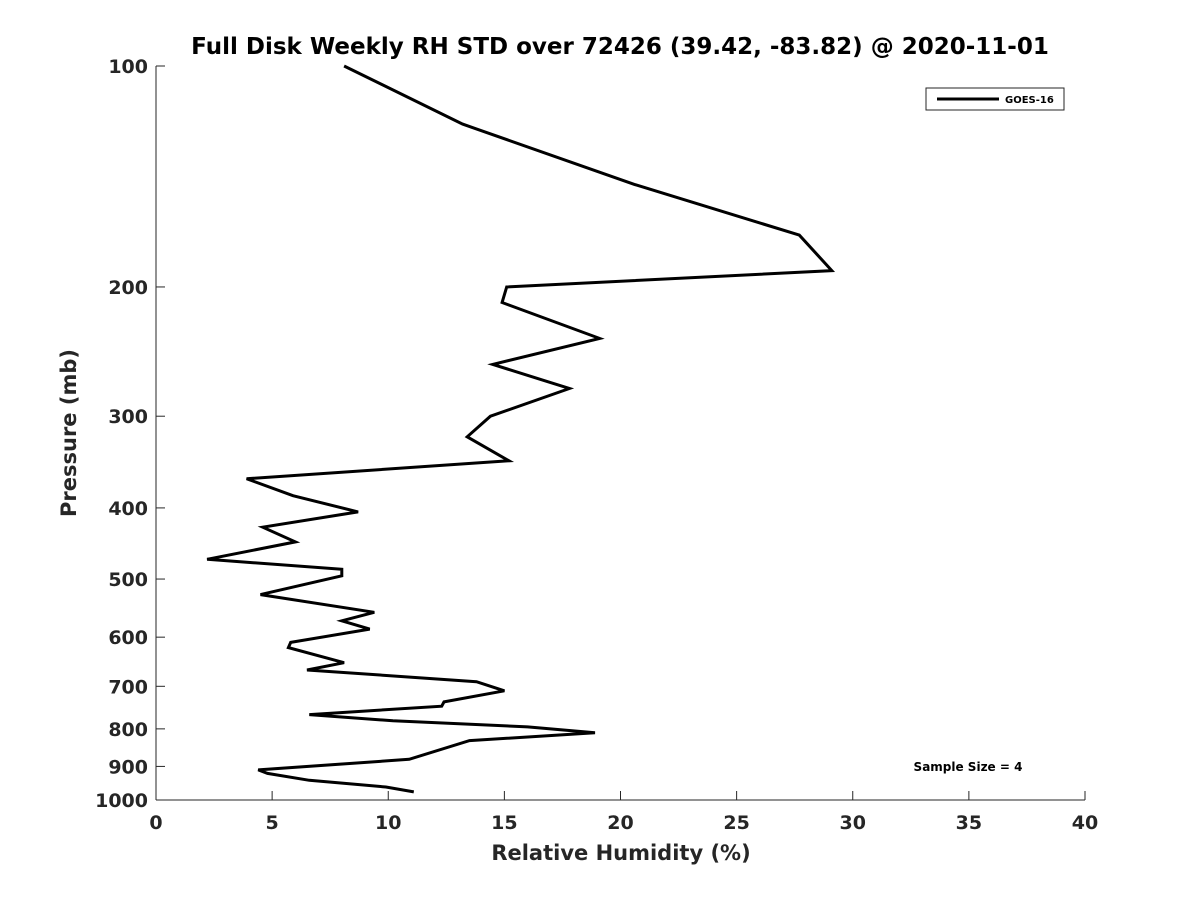  What do you see at coordinates (272, 823) in the screenshot?
I see `x-tick-label: 5` at bounding box center [272, 823].